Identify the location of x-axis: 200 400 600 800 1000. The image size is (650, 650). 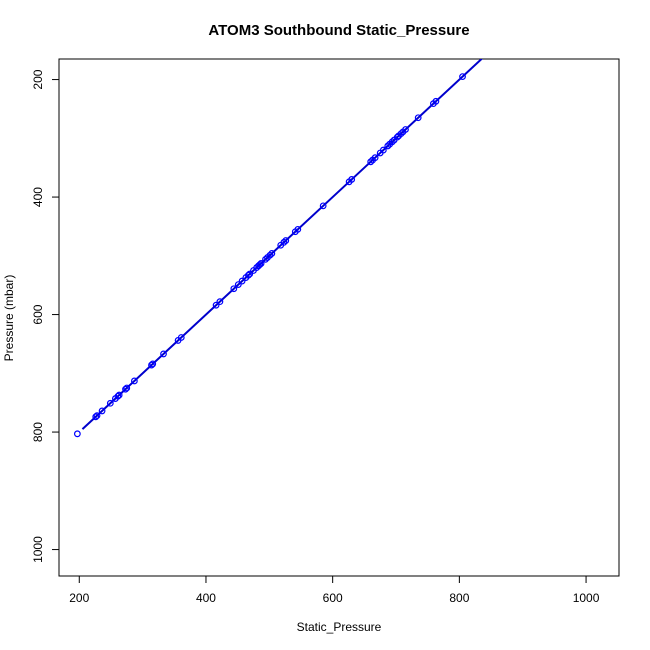
(334, 590).